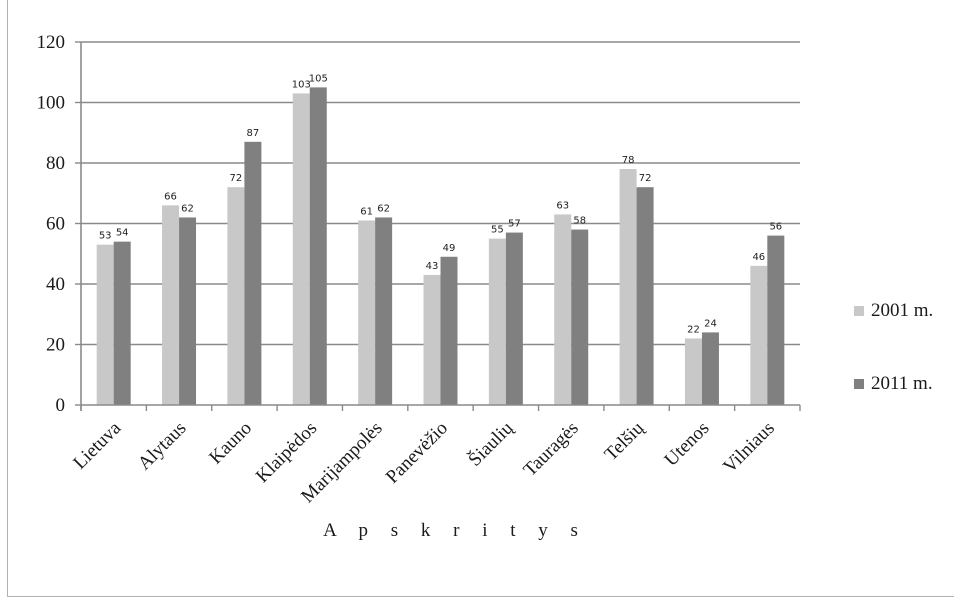 The height and width of the screenshot is (597, 955). I want to click on y-tick-label: 60, so click(55, 224).